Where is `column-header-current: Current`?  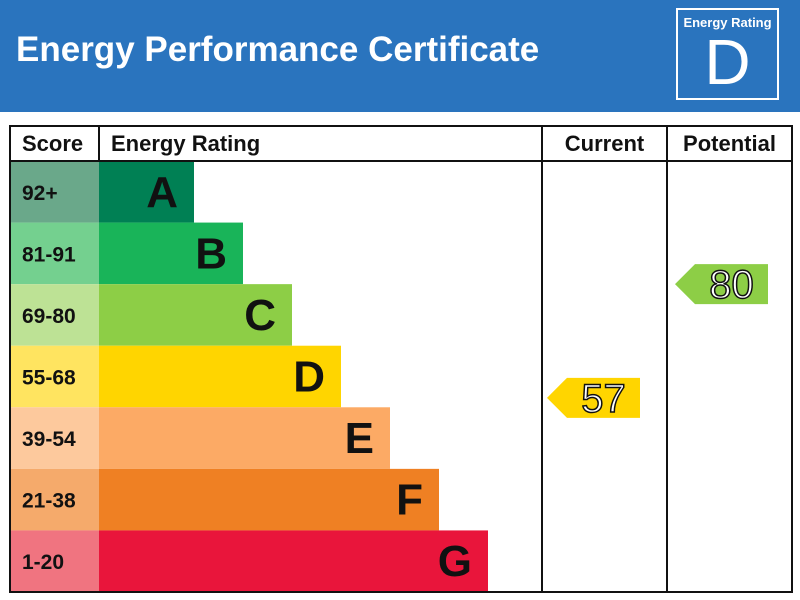
column-header-current: Current is located at coordinates (605, 143).